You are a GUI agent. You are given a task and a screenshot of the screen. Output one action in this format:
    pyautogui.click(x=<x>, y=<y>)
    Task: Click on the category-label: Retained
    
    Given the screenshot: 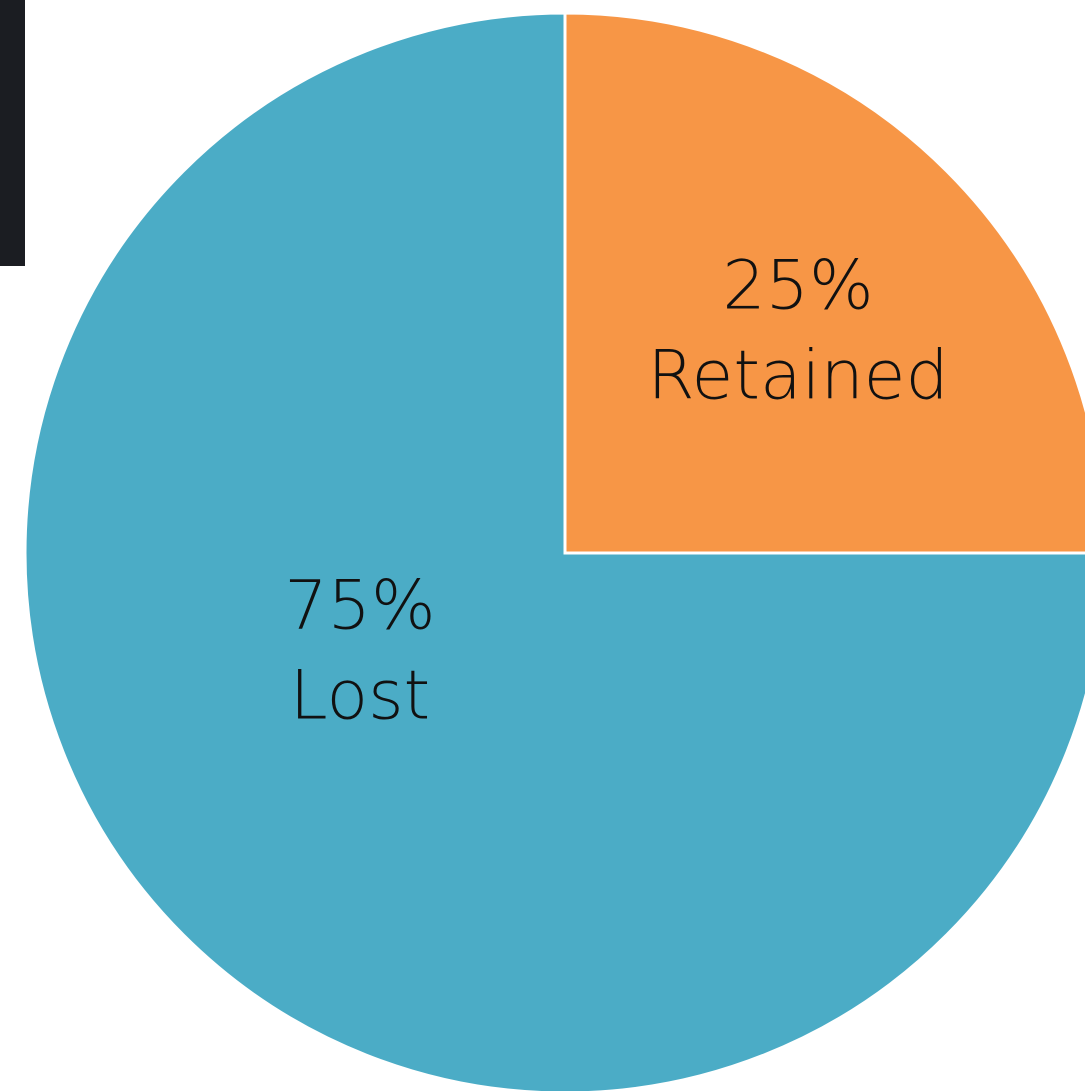 What is the action you would take?
    pyautogui.click(x=797, y=376)
    